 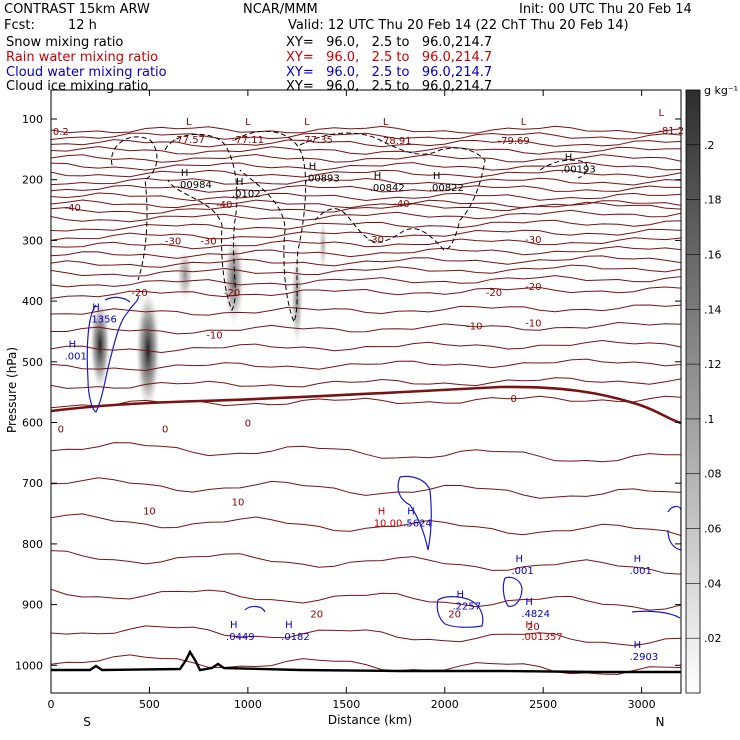 I want to click on colorbar-ticks: .02 .04 .06 .08 .1 .12 .14 .16 .18 .2, so click(x=704, y=392).